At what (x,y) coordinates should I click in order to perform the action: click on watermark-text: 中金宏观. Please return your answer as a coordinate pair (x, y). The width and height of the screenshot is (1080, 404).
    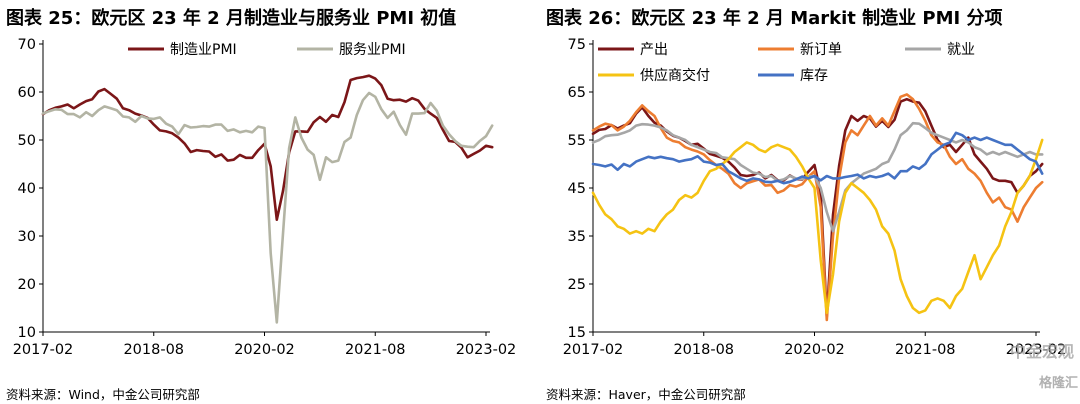
    Looking at the image, I should click on (1041, 351).